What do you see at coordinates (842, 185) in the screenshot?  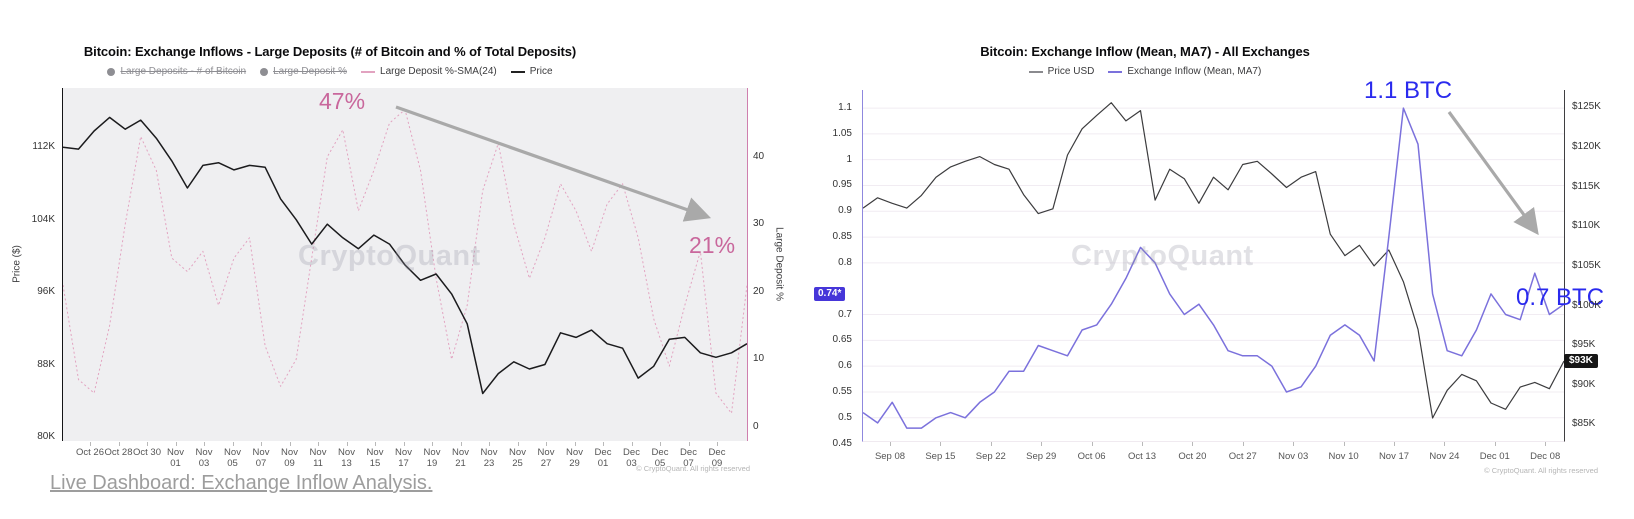 I see `y-tick: 0.95` at bounding box center [842, 185].